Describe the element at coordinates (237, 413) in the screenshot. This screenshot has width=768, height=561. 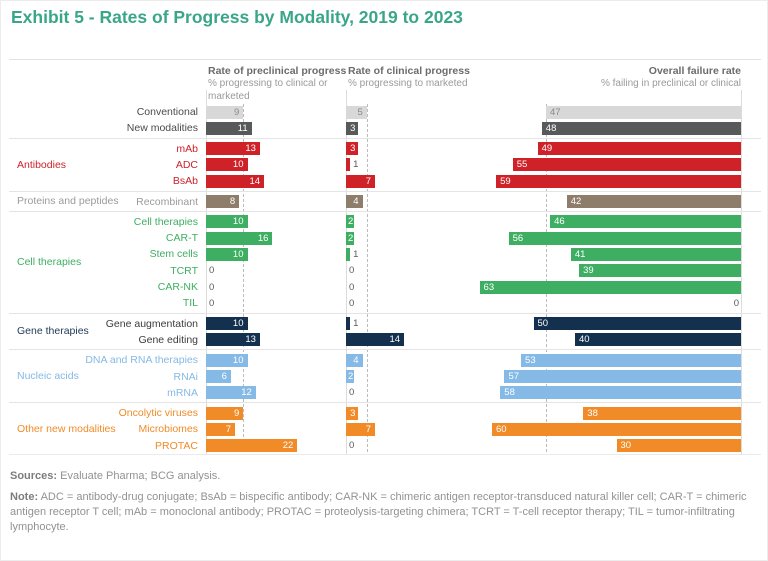
I see `bar-value: 9` at that location.